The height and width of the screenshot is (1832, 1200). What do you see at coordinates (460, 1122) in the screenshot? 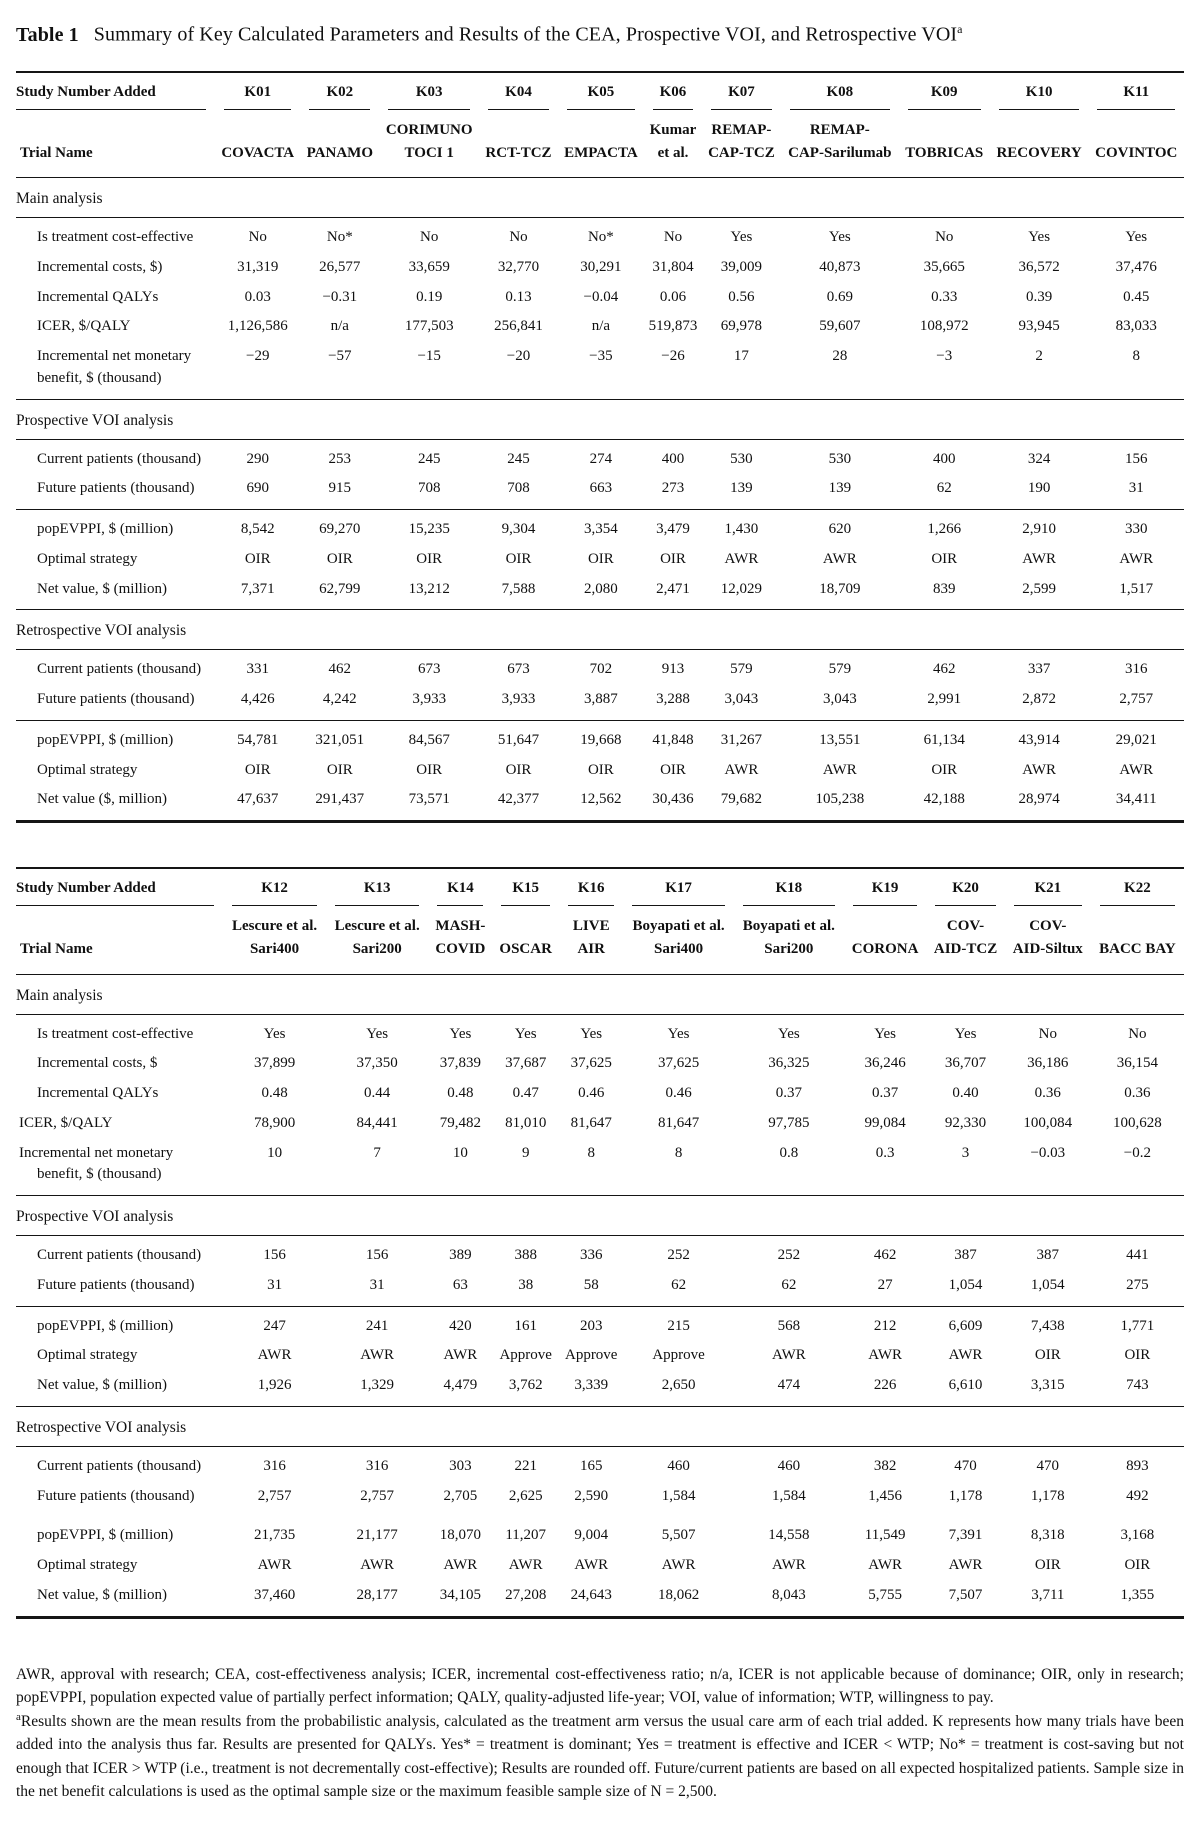
I see `data-cell: 79,482` at bounding box center [460, 1122].